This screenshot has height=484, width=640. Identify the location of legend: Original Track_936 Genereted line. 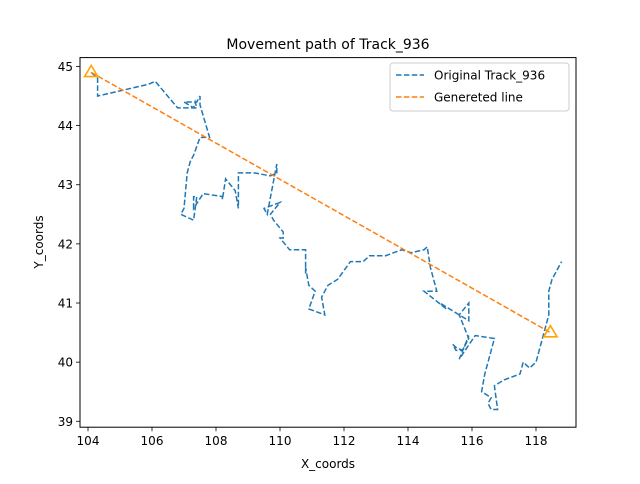
(479, 87).